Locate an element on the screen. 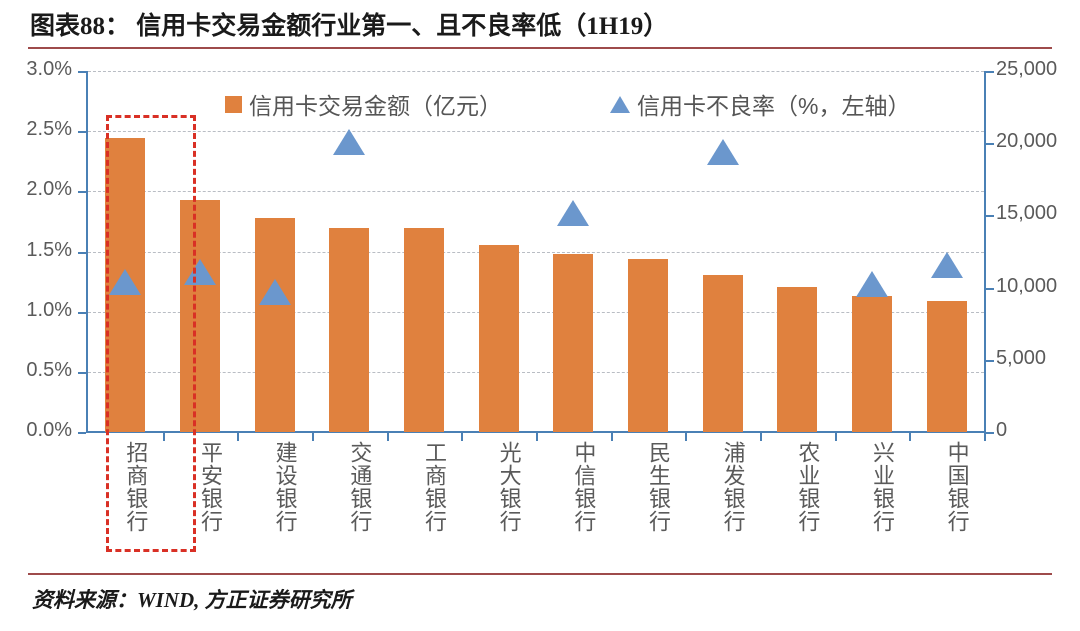 The width and height of the screenshot is (1080, 631). category-label: 中信银行 is located at coordinates (584, 487).